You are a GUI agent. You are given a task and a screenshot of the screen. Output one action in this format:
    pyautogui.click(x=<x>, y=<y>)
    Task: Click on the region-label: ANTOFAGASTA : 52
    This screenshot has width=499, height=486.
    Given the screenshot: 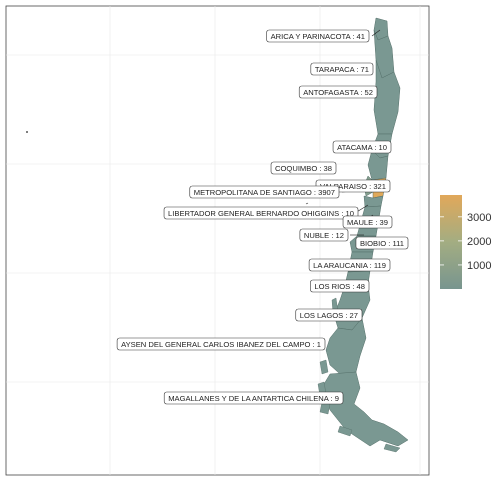 What is the action you would take?
    pyautogui.click(x=338, y=92)
    